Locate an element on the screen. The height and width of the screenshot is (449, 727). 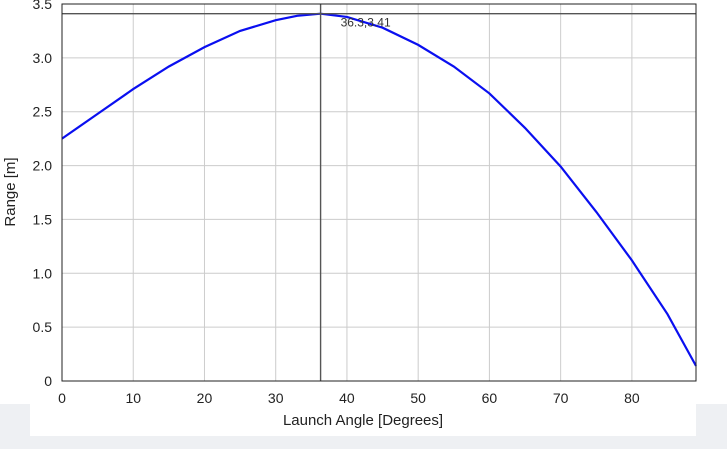
y-tick-label: 1.0 is located at coordinates (43, 273).